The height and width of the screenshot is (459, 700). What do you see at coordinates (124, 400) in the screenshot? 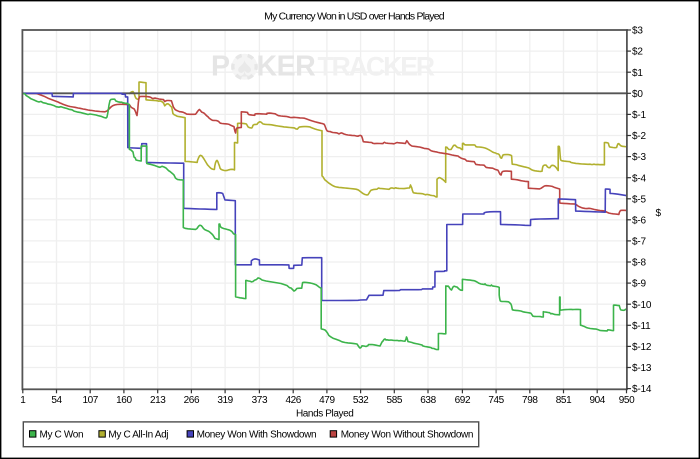
I see `svg-text: 160` at bounding box center [124, 400].